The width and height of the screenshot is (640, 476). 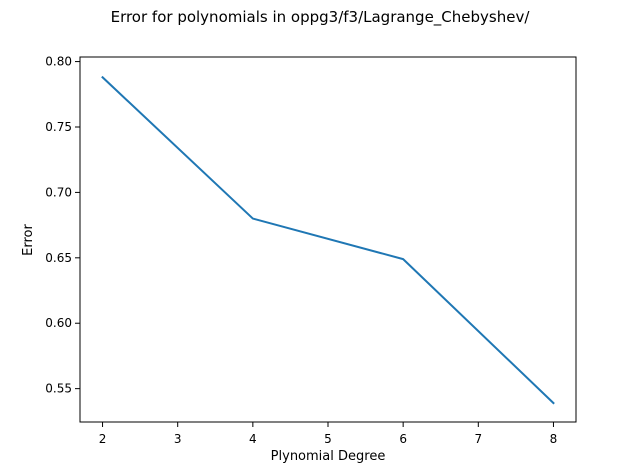 What do you see at coordinates (478, 439) in the screenshot?
I see `x-tick-label: 7` at bounding box center [478, 439].